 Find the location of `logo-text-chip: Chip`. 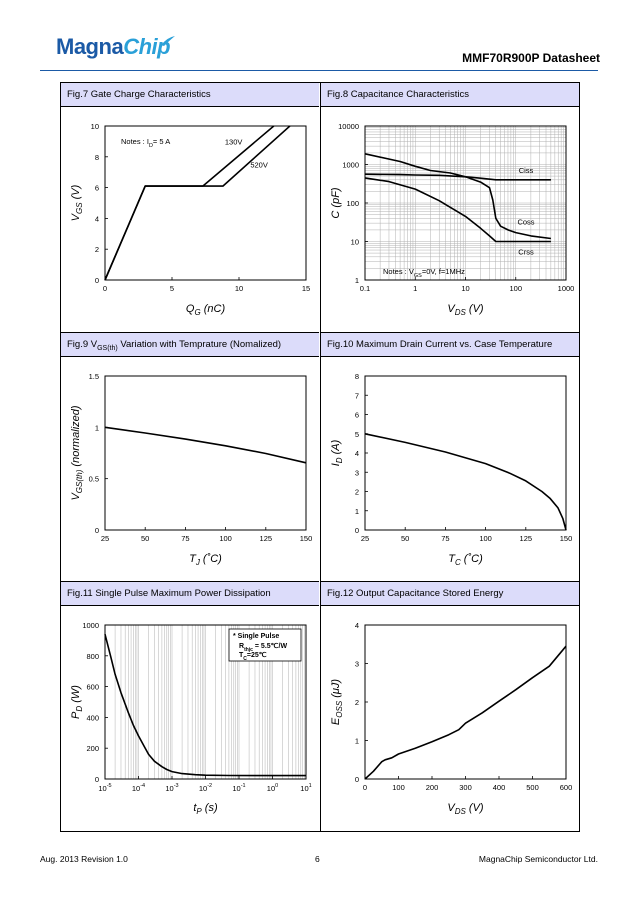

logo-text-chip: Chip is located at coordinates (147, 46).